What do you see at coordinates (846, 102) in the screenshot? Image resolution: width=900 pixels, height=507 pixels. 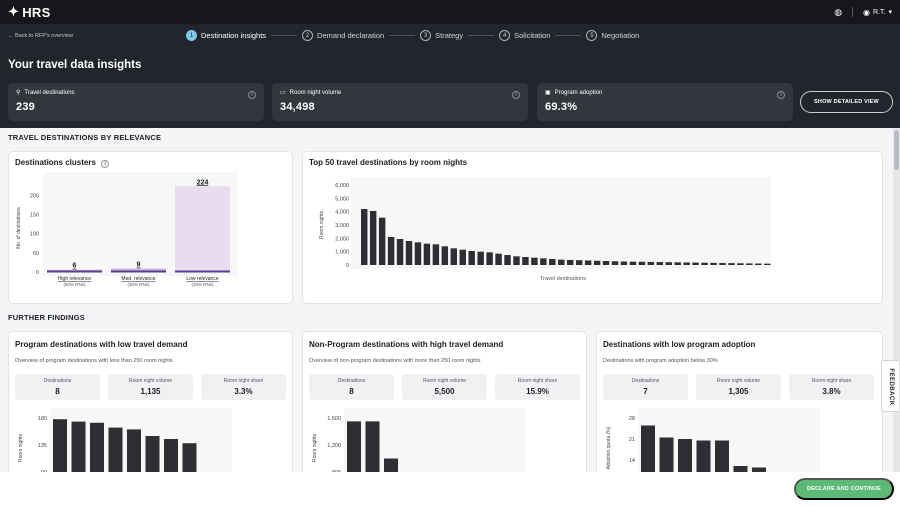 I see `show-detailed-view-button: SHOW DETAILED VIEW` at bounding box center [846, 102].